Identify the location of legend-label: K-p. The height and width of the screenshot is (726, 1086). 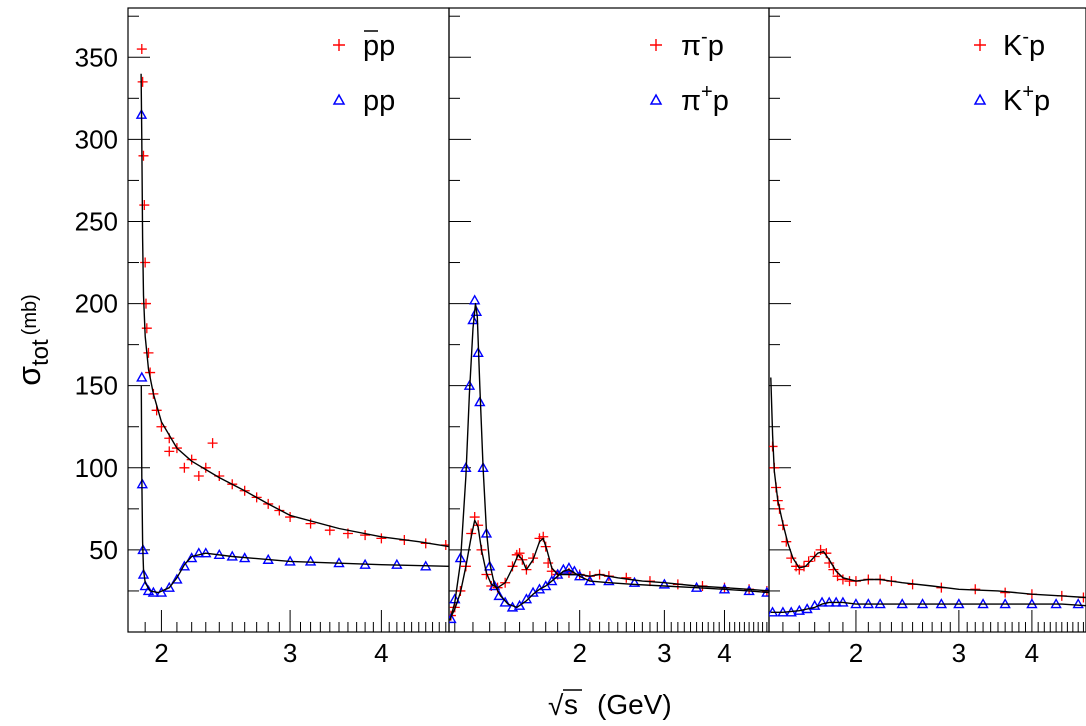
(1024, 44).